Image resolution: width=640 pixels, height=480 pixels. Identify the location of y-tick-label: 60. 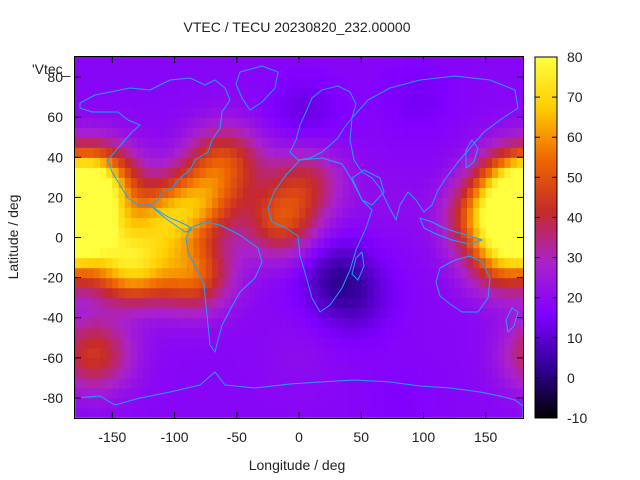
(55, 117).